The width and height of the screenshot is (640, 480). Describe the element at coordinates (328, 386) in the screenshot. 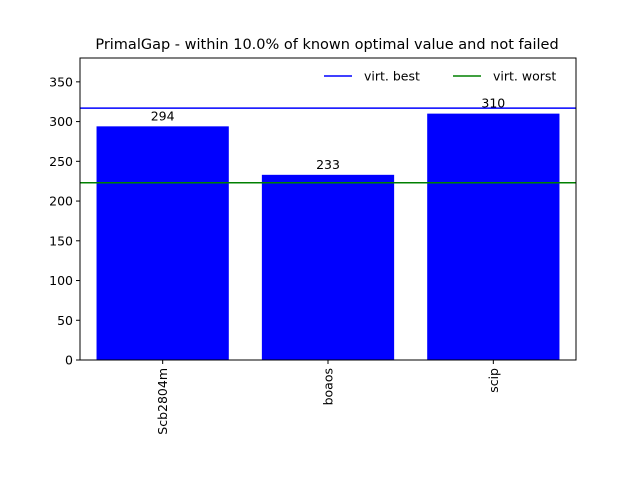

I see `x-tick-label: boaos` at that location.